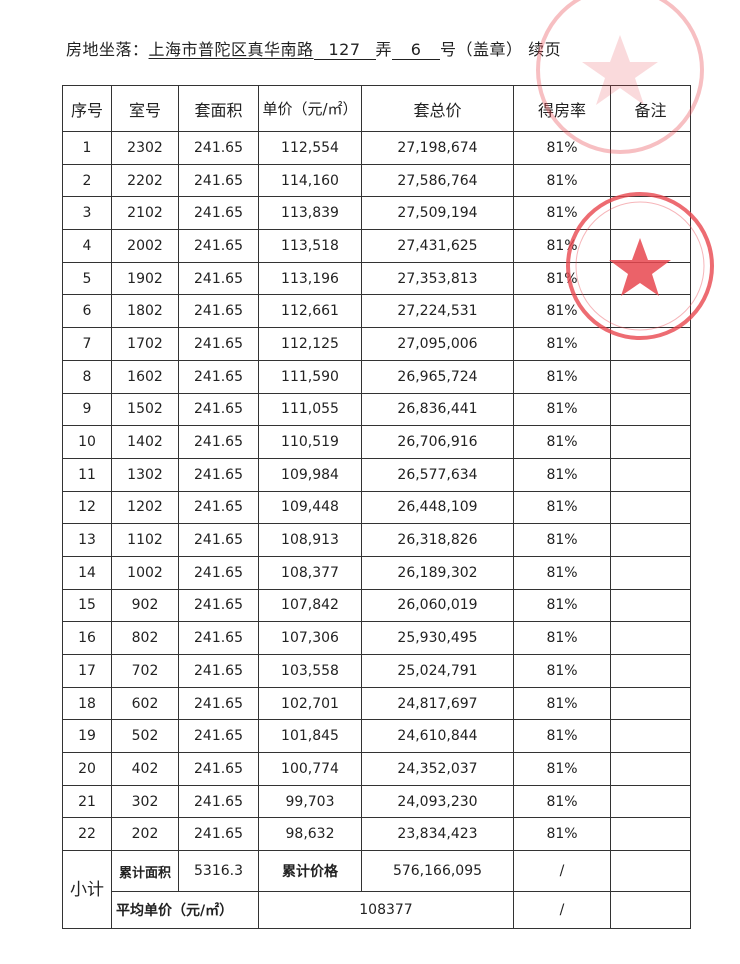 The width and height of the screenshot is (740, 964). What do you see at coordinates (87, 180) in the screenshot?
I see `index-cell: 2` at bounding box center [87, 180].